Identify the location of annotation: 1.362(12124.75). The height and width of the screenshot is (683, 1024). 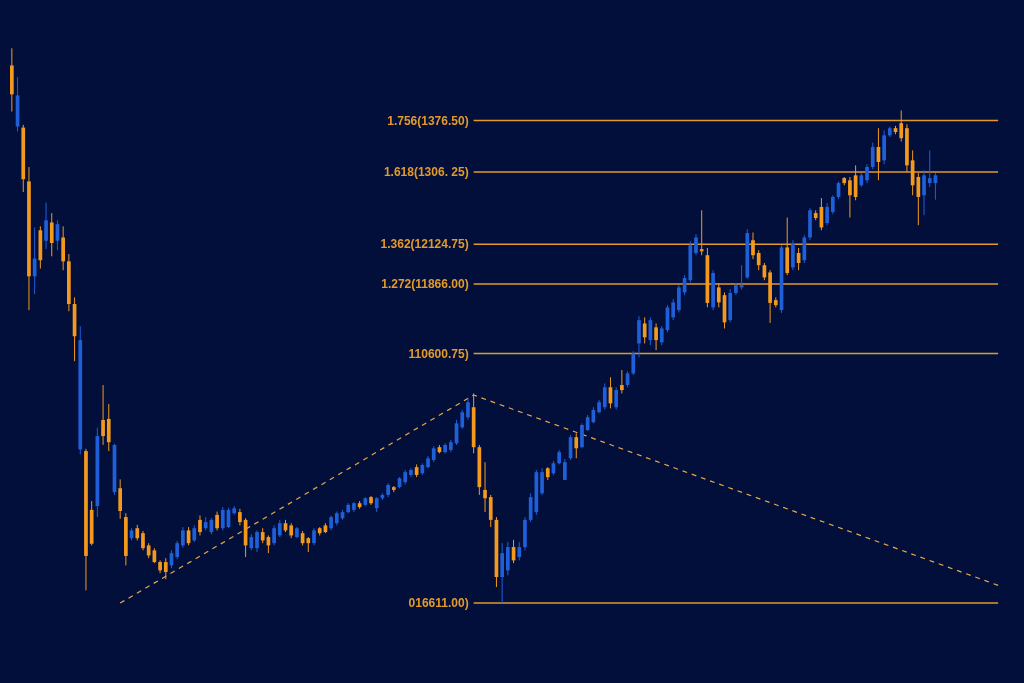
(424, 244).